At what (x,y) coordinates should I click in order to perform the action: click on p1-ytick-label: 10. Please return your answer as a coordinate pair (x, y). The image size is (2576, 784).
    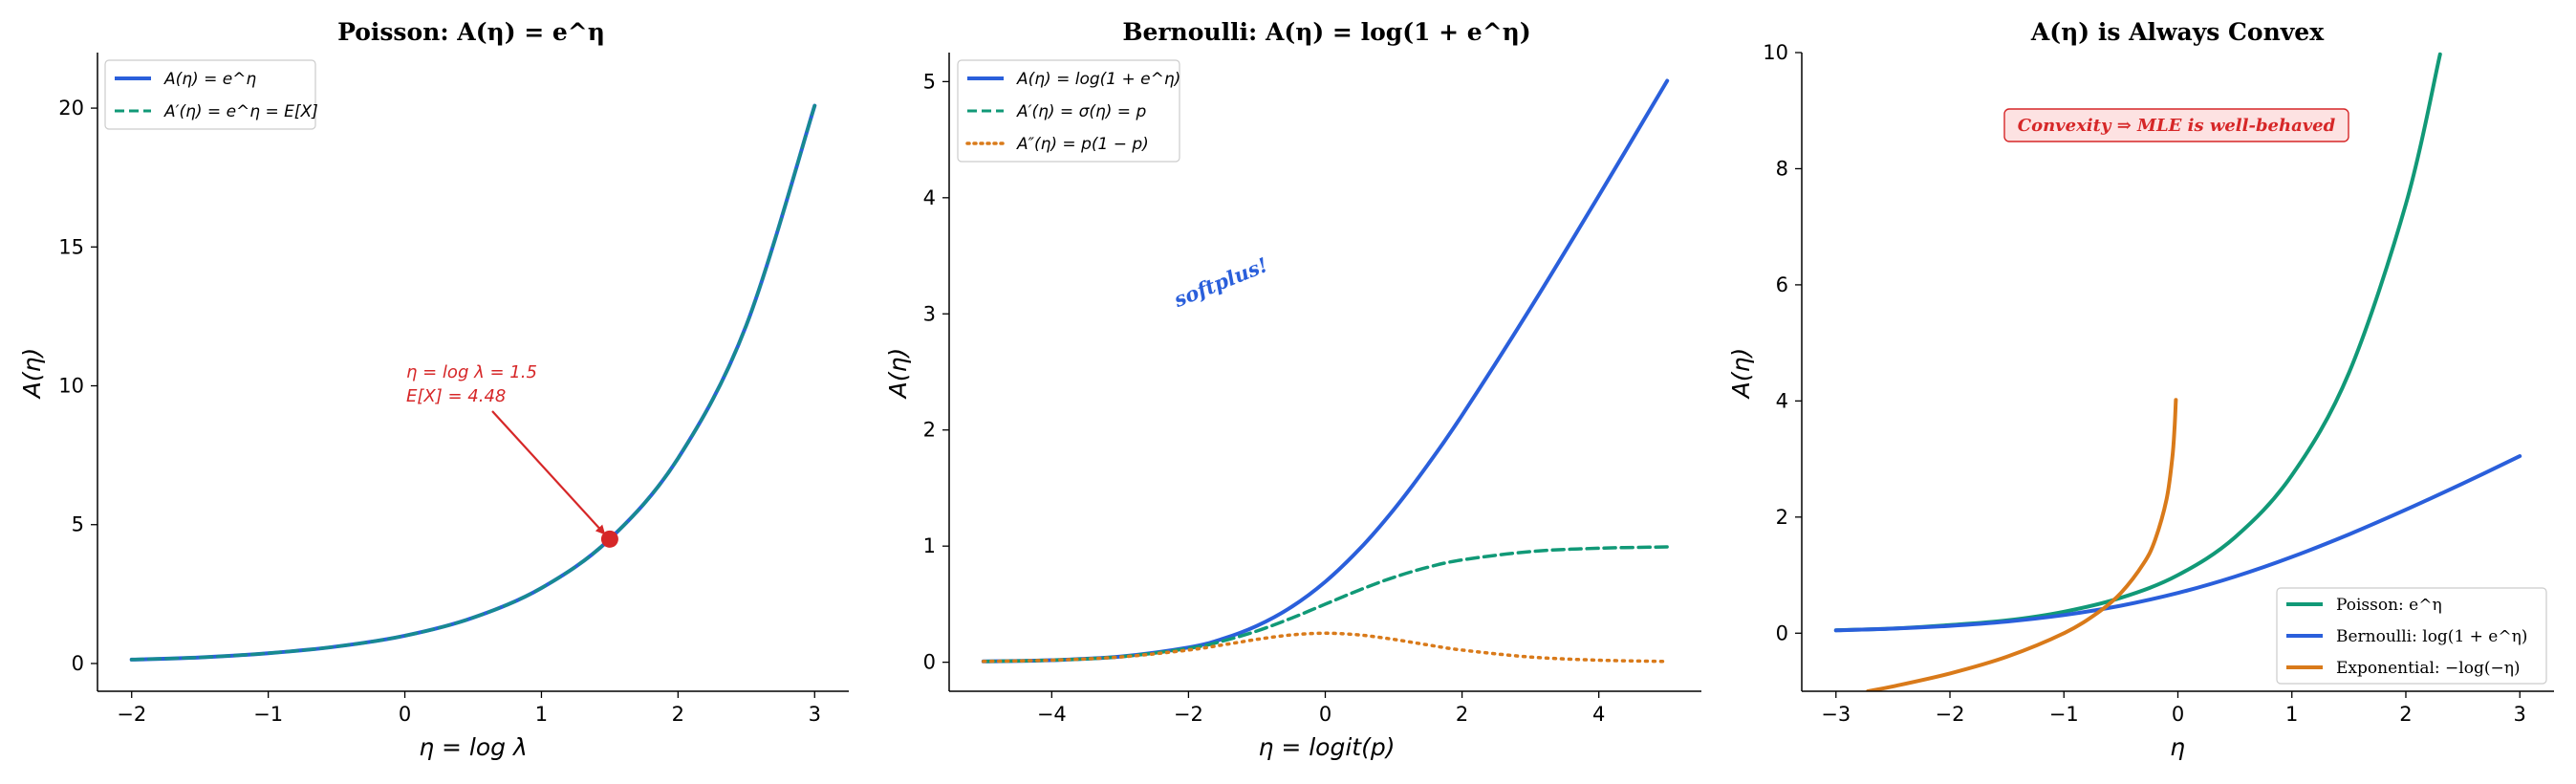
    Looking at the image, I should click on (71, 386).